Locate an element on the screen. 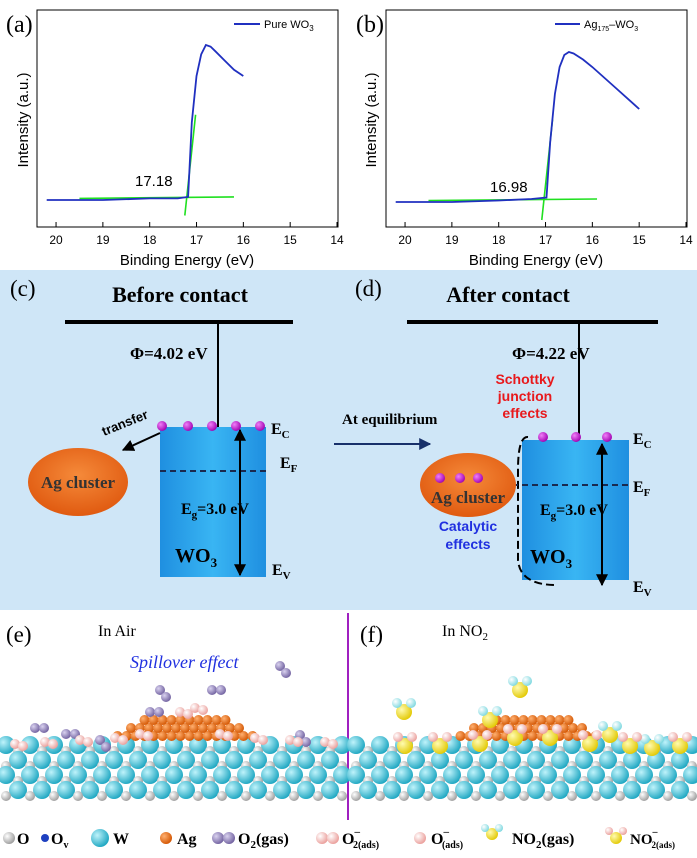  adsorbed-o-icon is located at coordinates (420, 838).